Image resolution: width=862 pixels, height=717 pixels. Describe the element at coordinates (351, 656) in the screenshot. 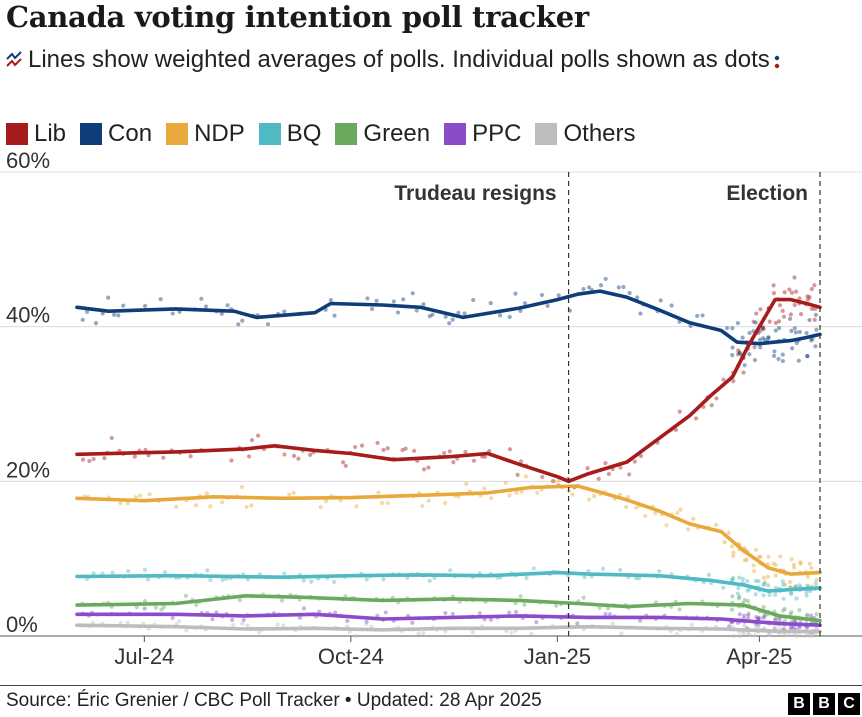

I see `x-tick-label: Oct-24` at that location.